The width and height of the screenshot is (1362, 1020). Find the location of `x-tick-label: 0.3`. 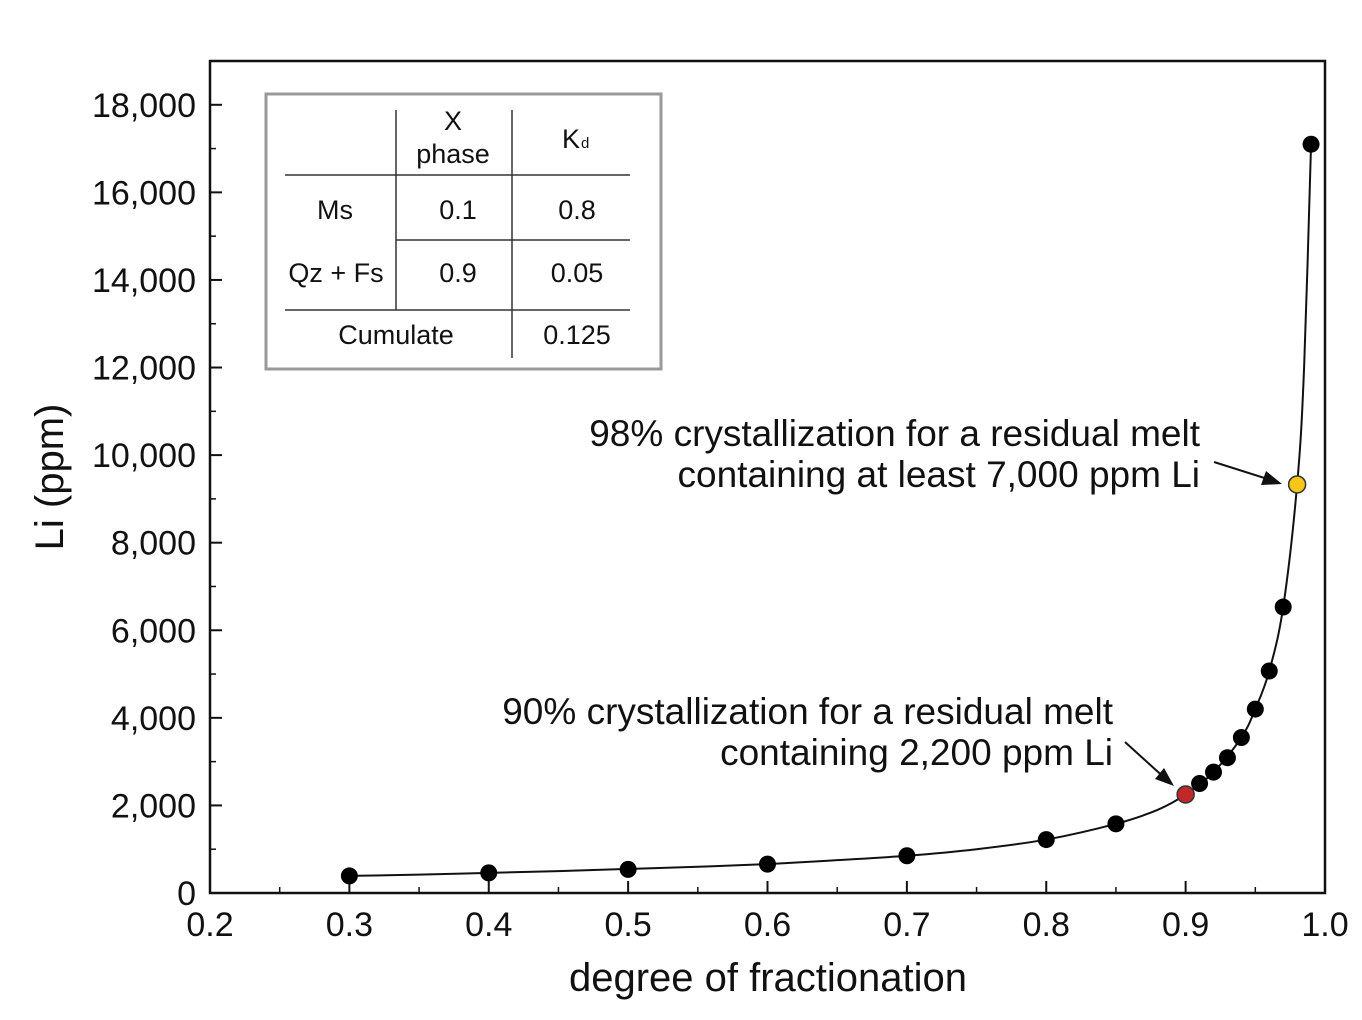

x-tick-label: 0.3 is located at coordinates (349, 925).